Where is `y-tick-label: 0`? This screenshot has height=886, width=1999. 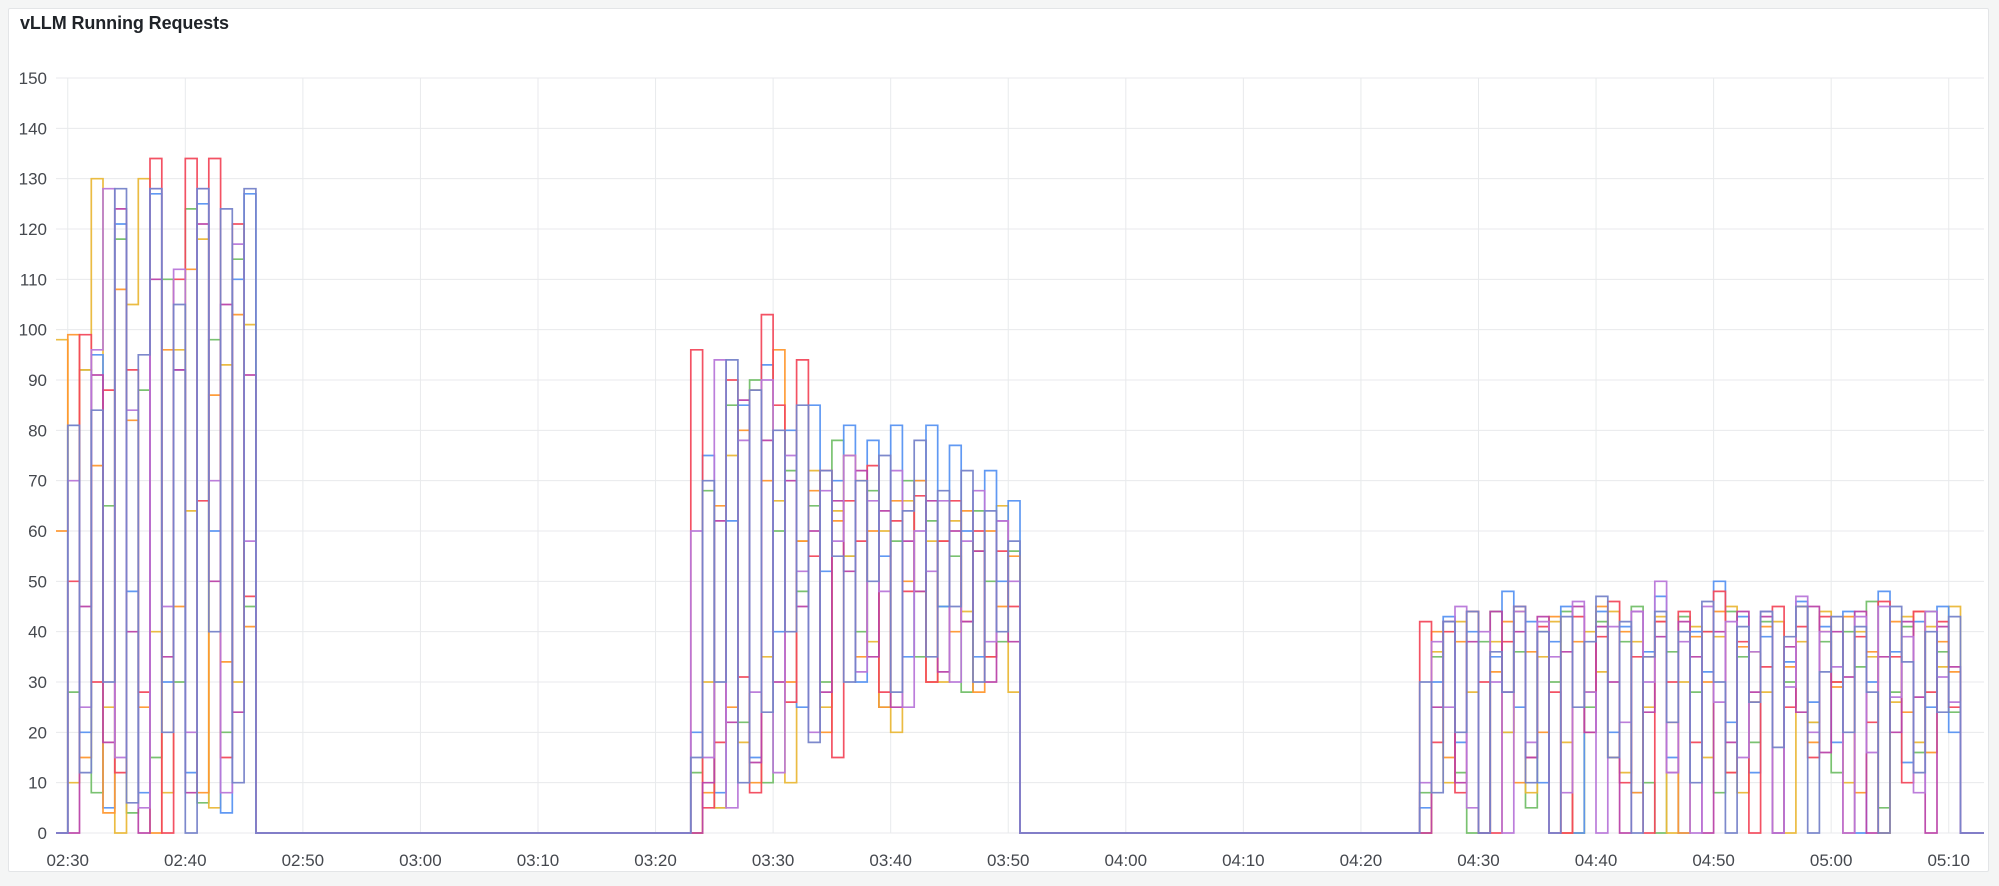 y-tick-label: 0 is located at coordinates (42, 833).